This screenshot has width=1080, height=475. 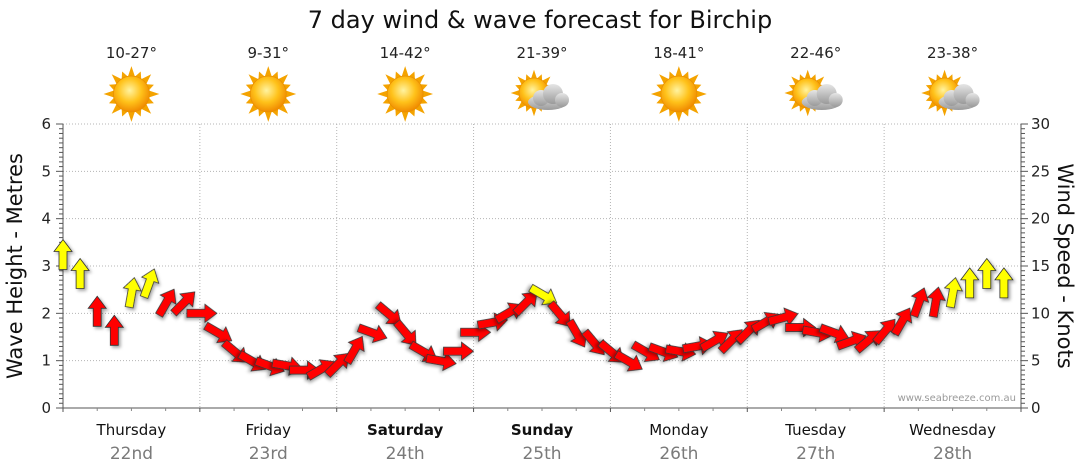 I want to click on y-tick-label-left: 6, so click(x=46, y=124).